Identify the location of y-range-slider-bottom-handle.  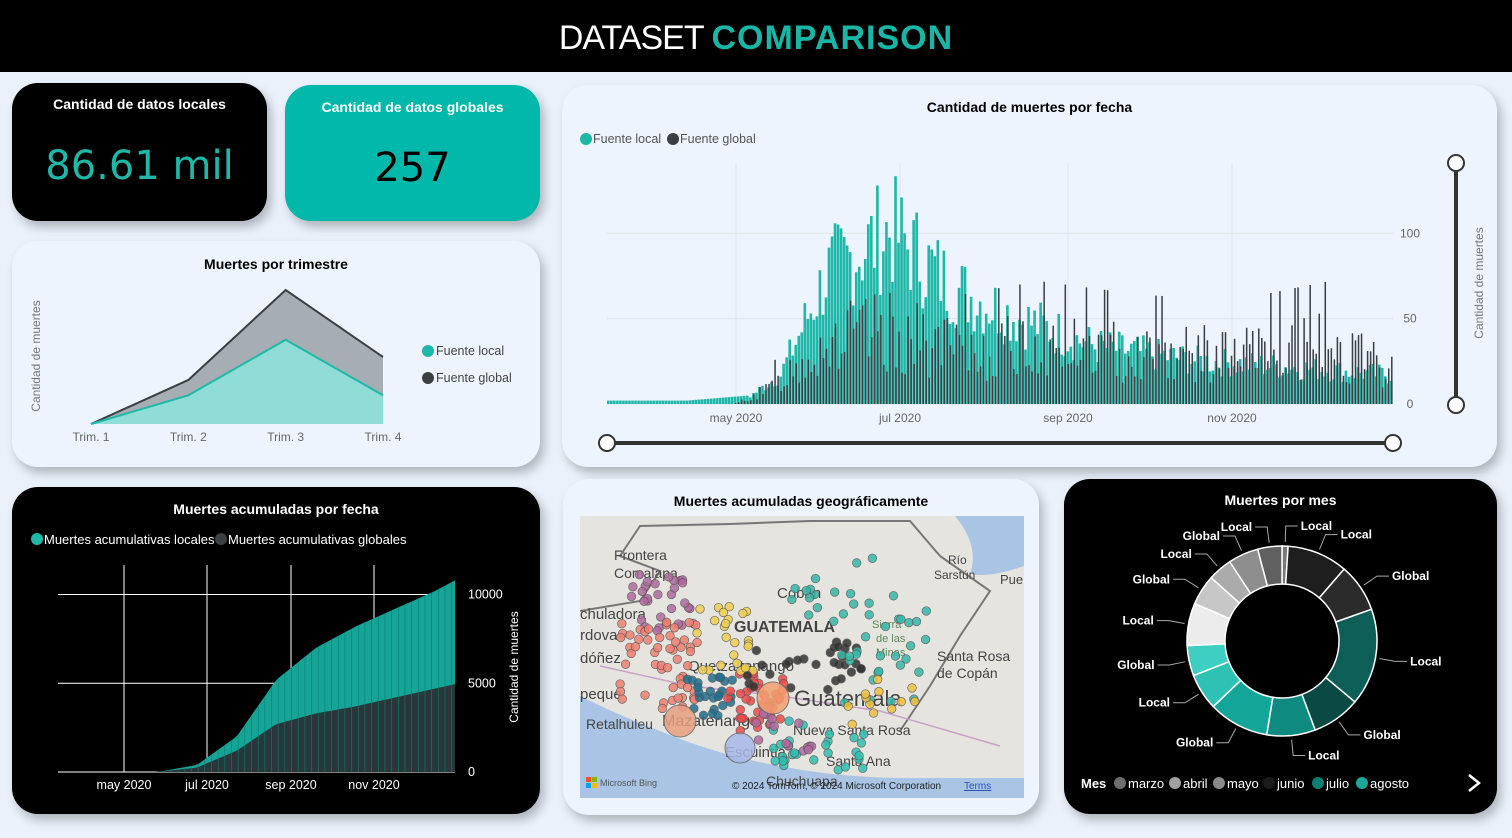
(1456, 405).